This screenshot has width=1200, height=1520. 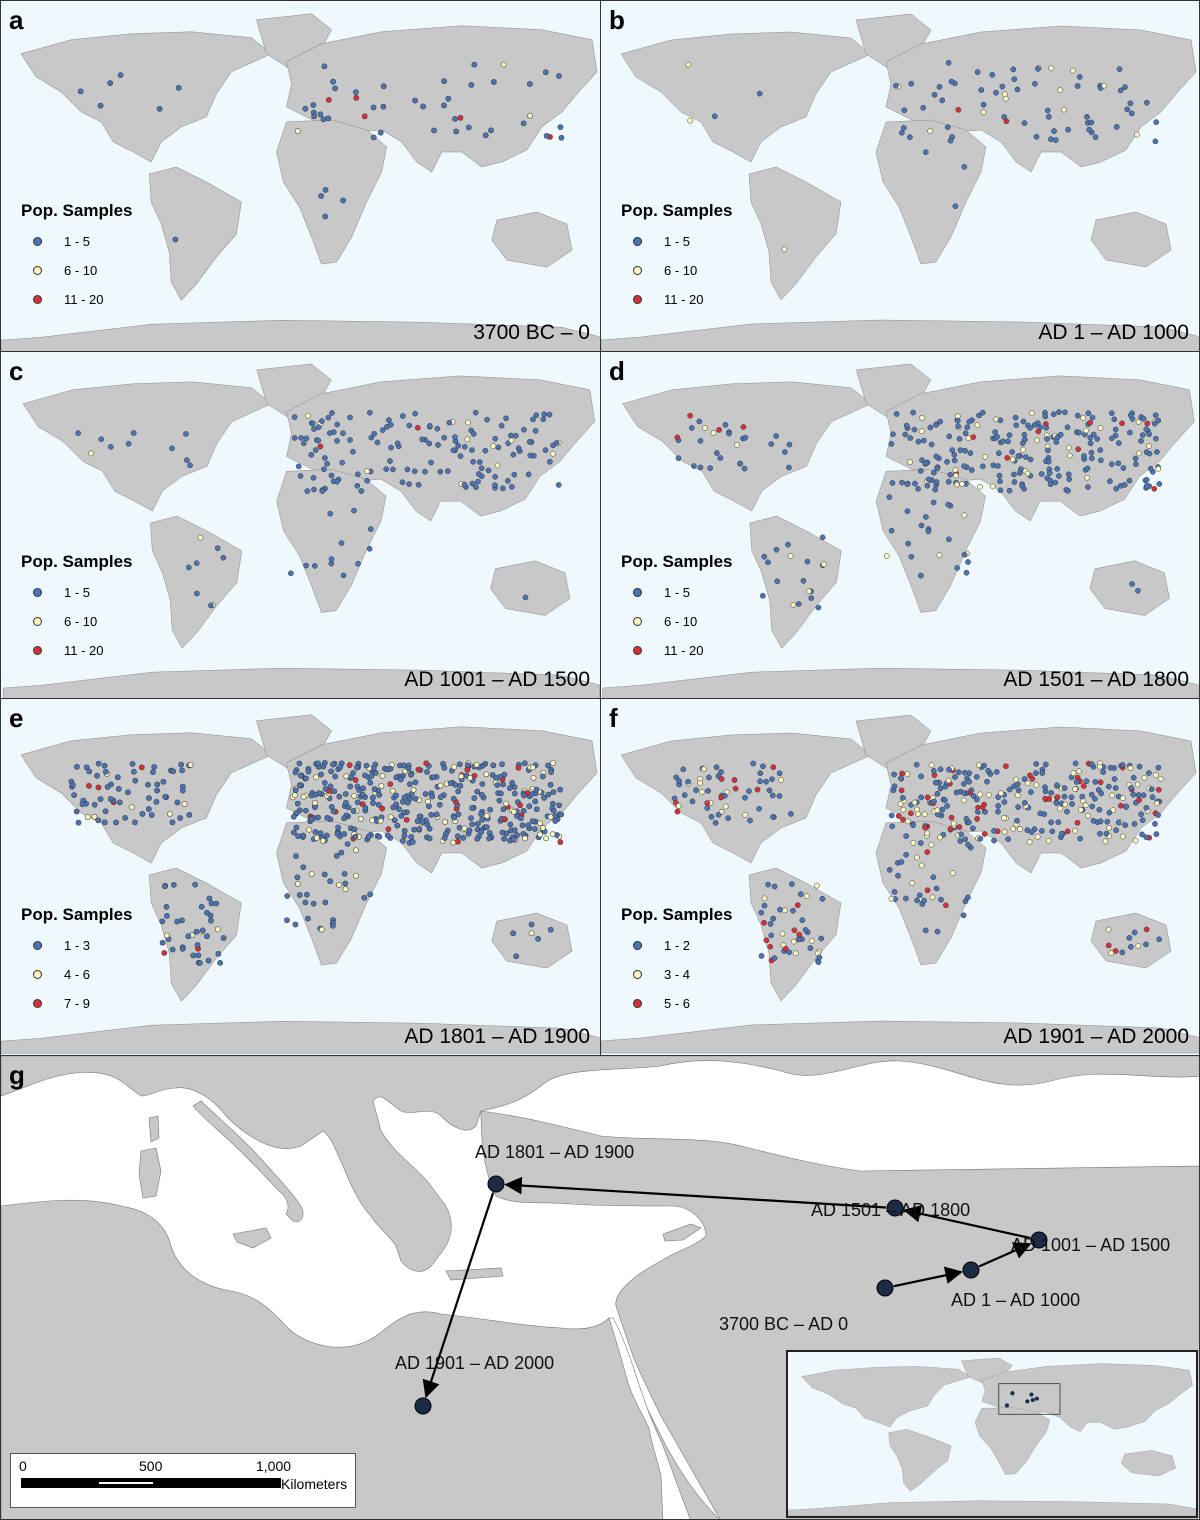 I want to click on legend-dot-high, so click(x=637, y=1003).